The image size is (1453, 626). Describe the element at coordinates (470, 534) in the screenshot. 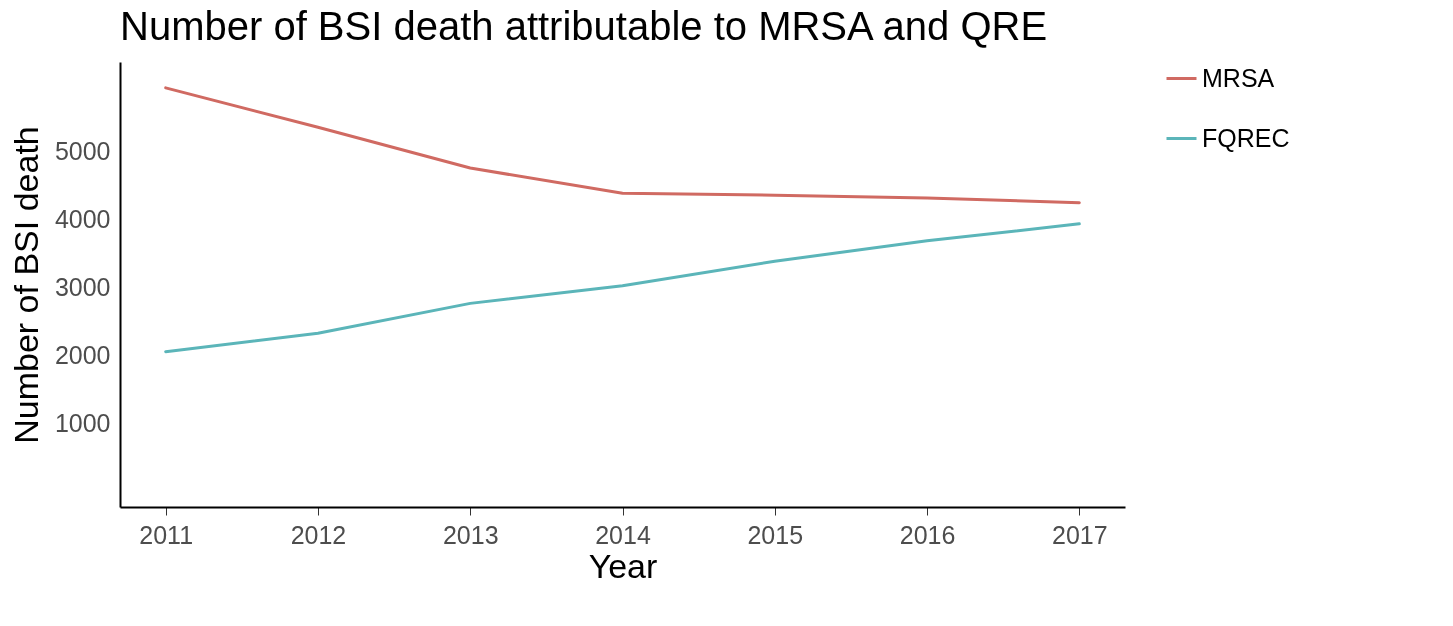

I see `x-tick-label: 2013` at that location.